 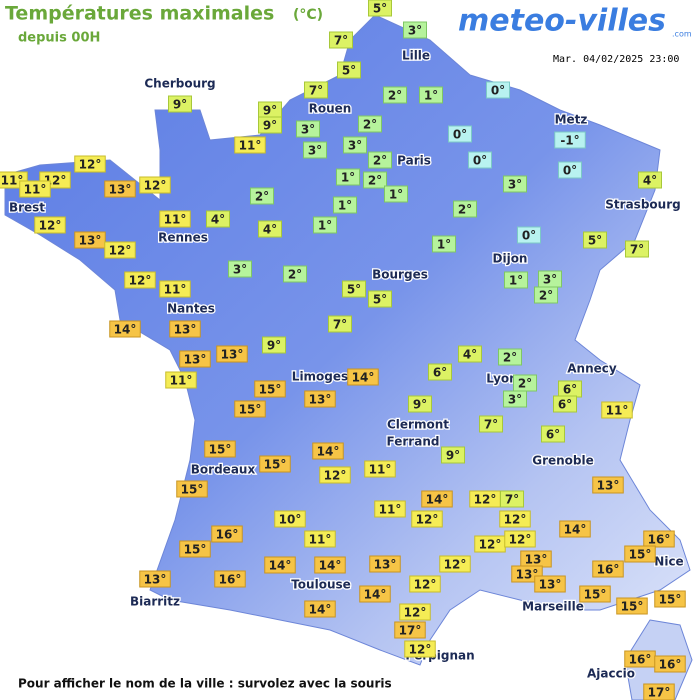 I want to click on city-name: Strasbourg, so click(x=642, y=205).